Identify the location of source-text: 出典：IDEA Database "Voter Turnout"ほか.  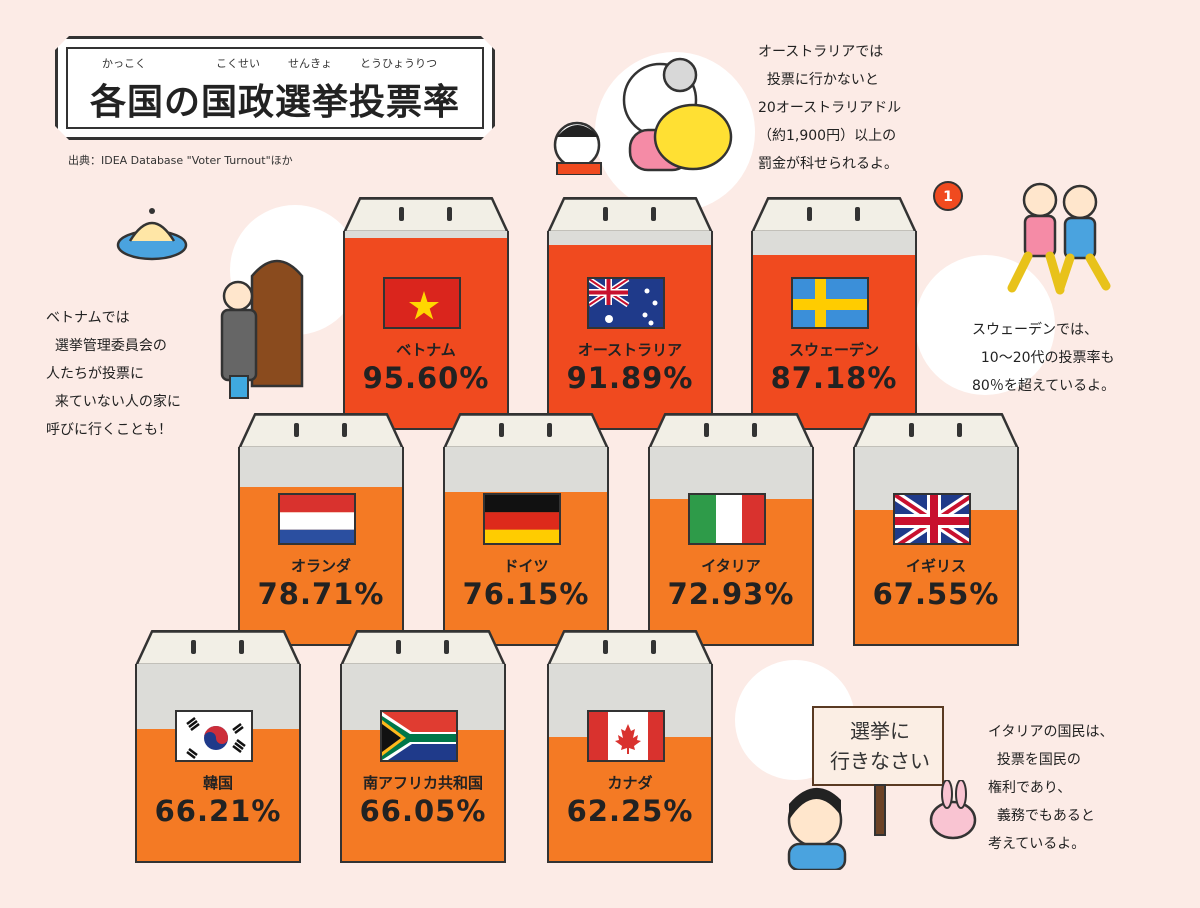
(180, 160).